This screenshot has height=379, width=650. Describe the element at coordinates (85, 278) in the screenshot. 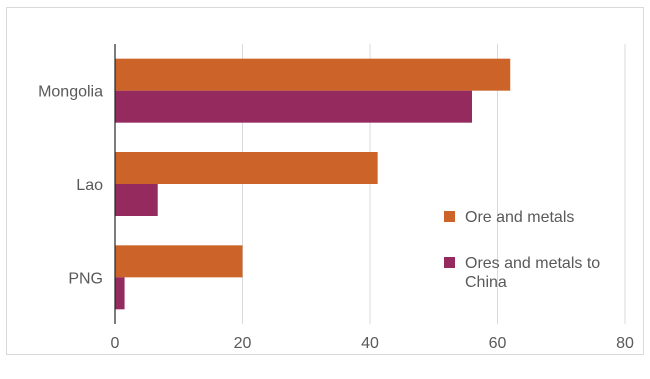

I see `category-label: PNG` at that location.